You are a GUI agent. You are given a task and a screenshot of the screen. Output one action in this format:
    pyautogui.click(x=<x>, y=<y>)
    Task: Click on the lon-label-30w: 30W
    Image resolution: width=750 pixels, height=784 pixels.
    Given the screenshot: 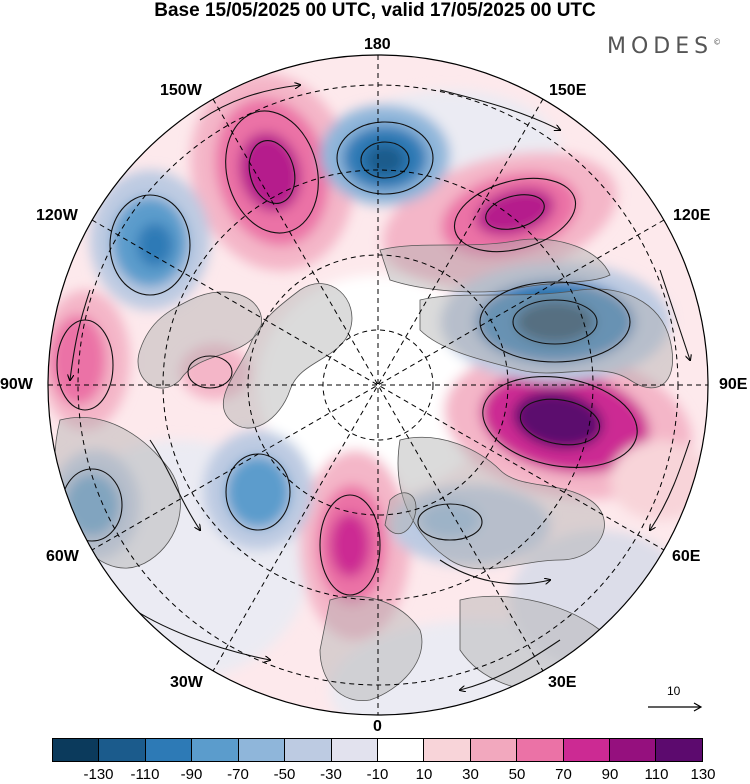 What is the action you would take?
    pyautogui.click(x=186, y=682)
    